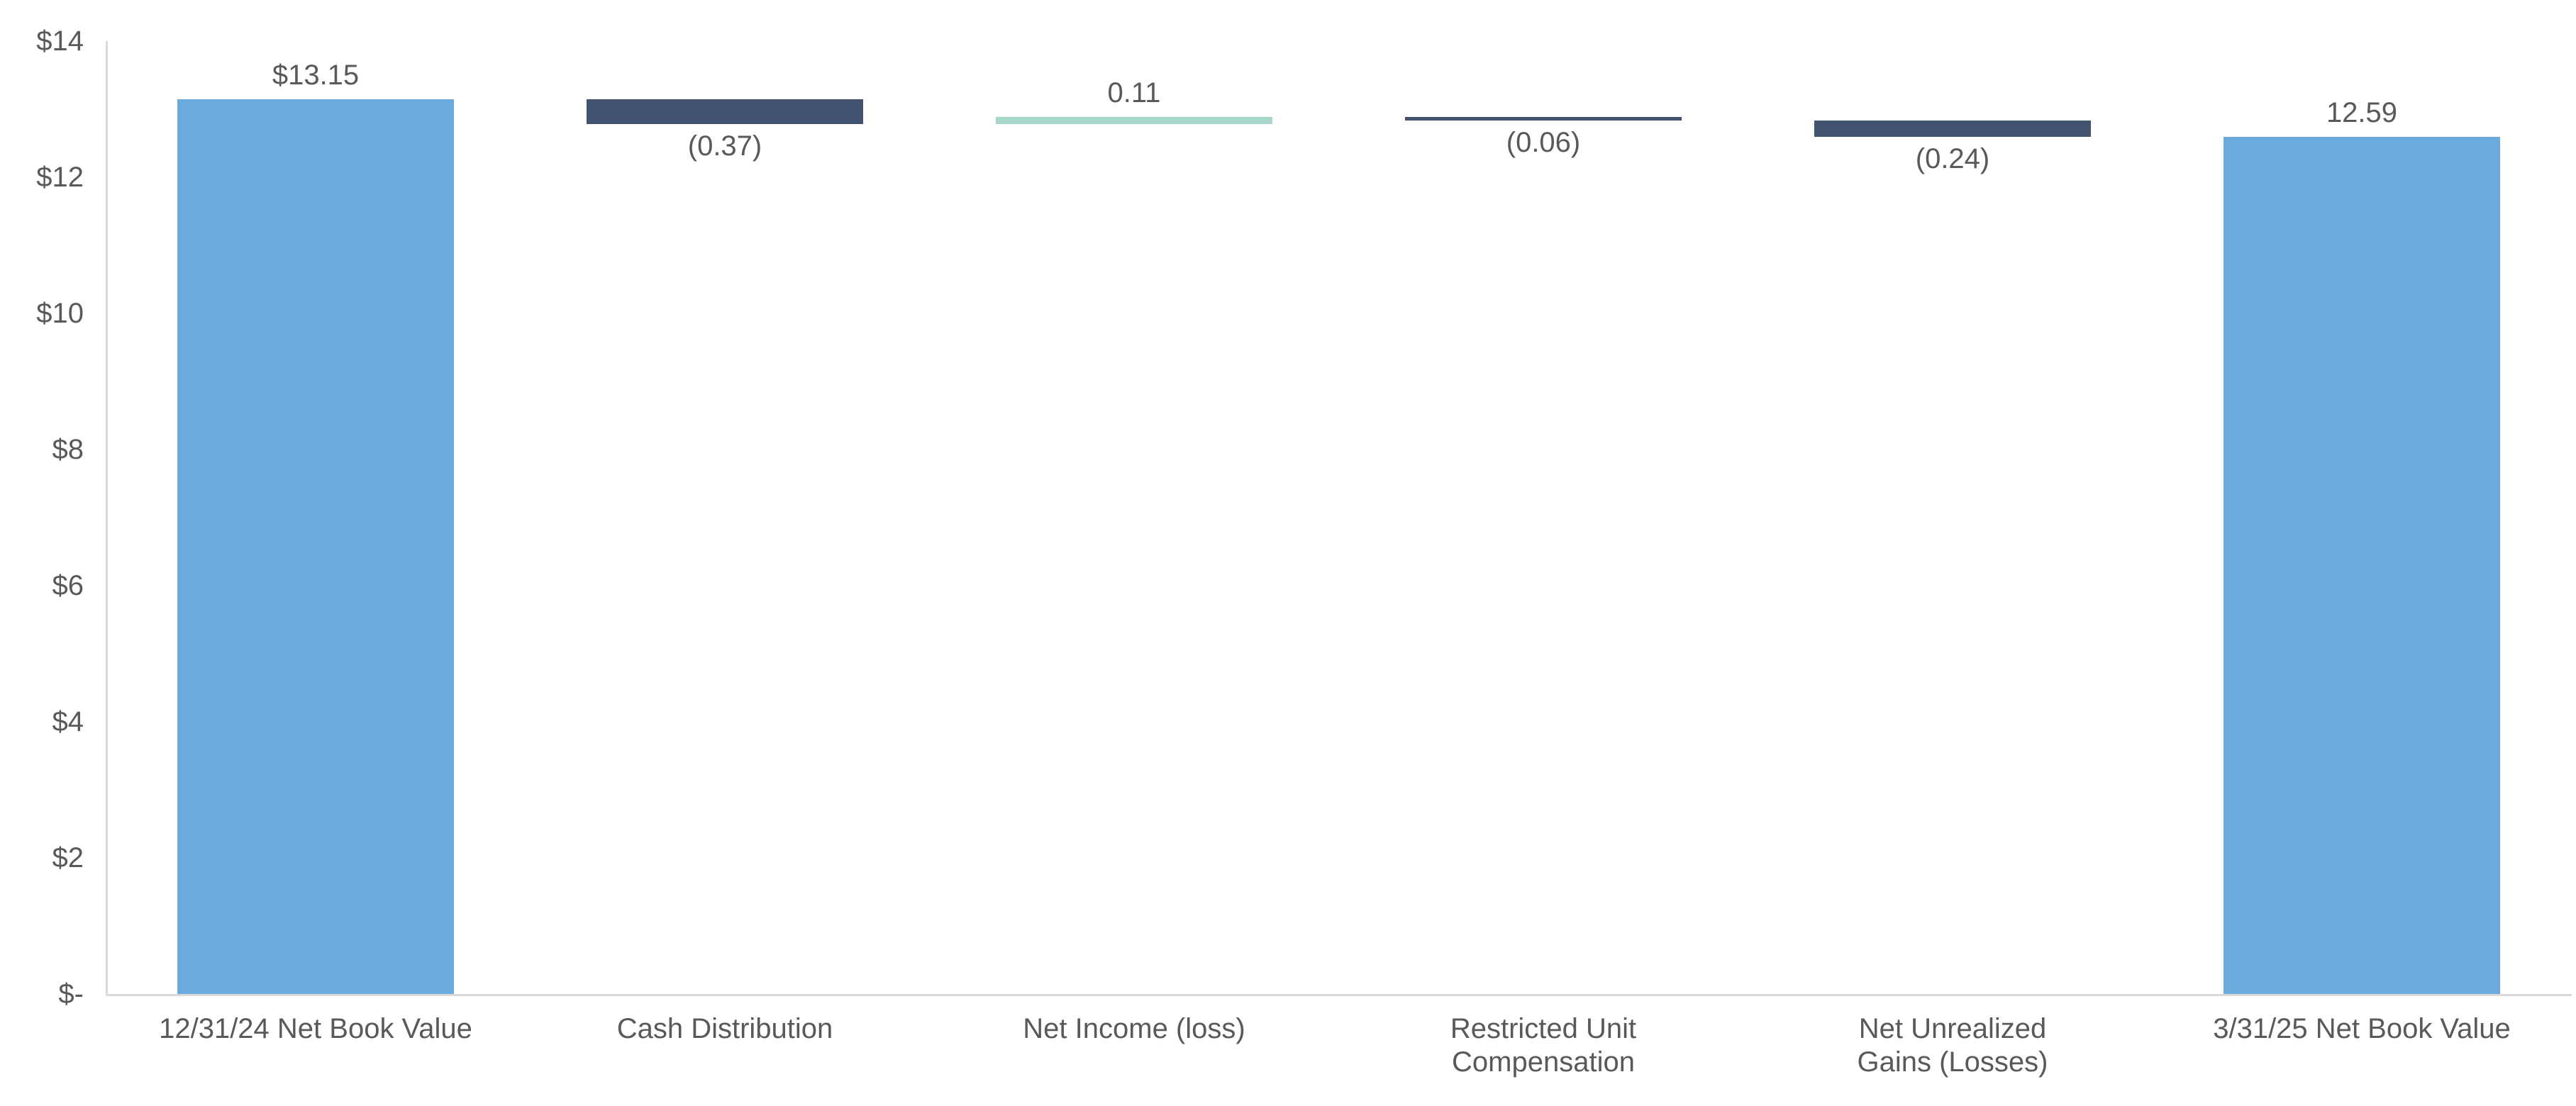 The width and height of the screenshot is (2576, 1106). Describe the element at coordinates (1952, 159) in the screenshot. I see `bar-value-label: (0.24)` at that location.